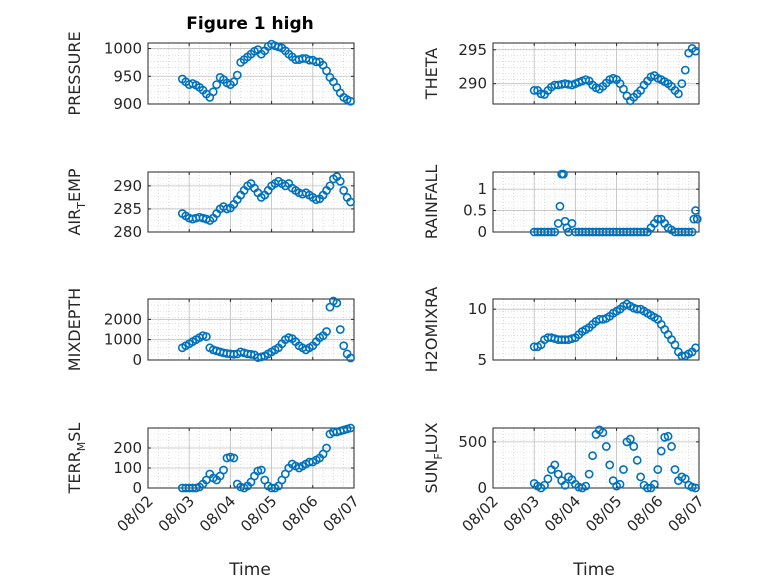 This screenshot has height=583, width=778. What do you see at coordinates (482, 189) in the screenshot?
I see `y-tick-label: 1` at bounding box center [482, 189].